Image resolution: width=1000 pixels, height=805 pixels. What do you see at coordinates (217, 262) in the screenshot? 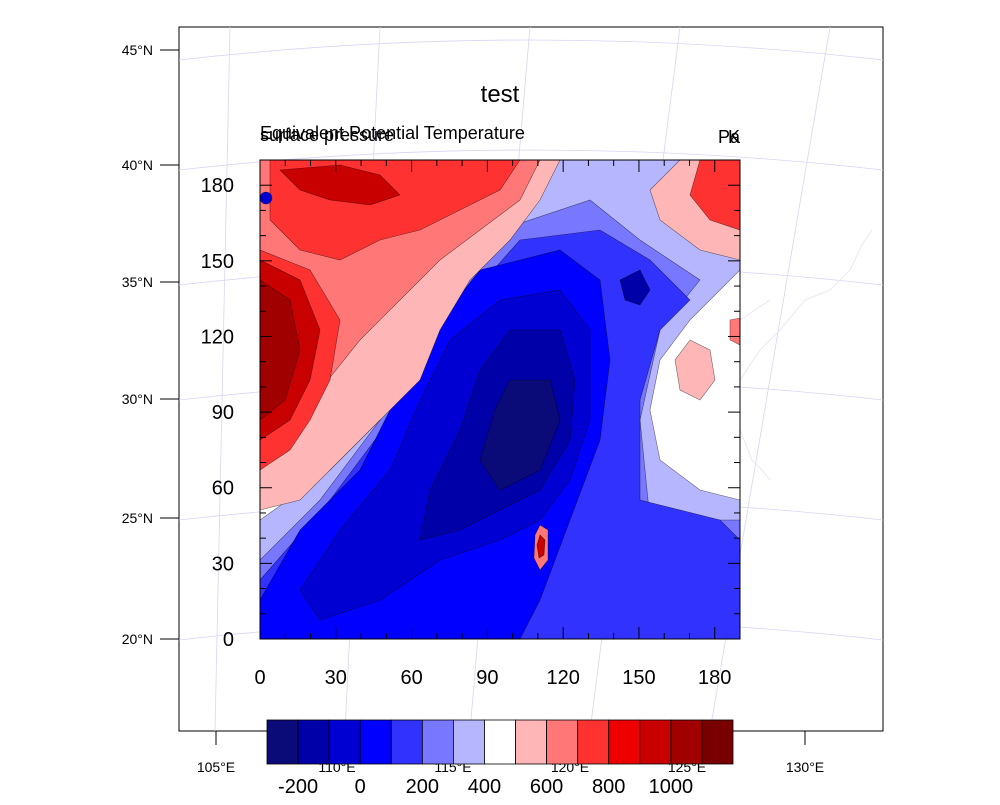
I see `y-tick-label: 150` at bounding box center [217, 262].